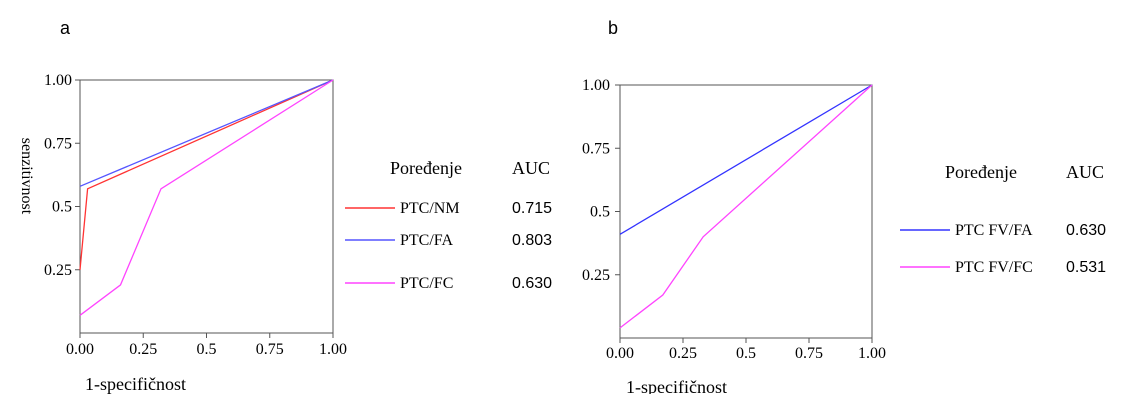  I want to click on panel-a-xtick-label: 0.75, so click(270, 349).